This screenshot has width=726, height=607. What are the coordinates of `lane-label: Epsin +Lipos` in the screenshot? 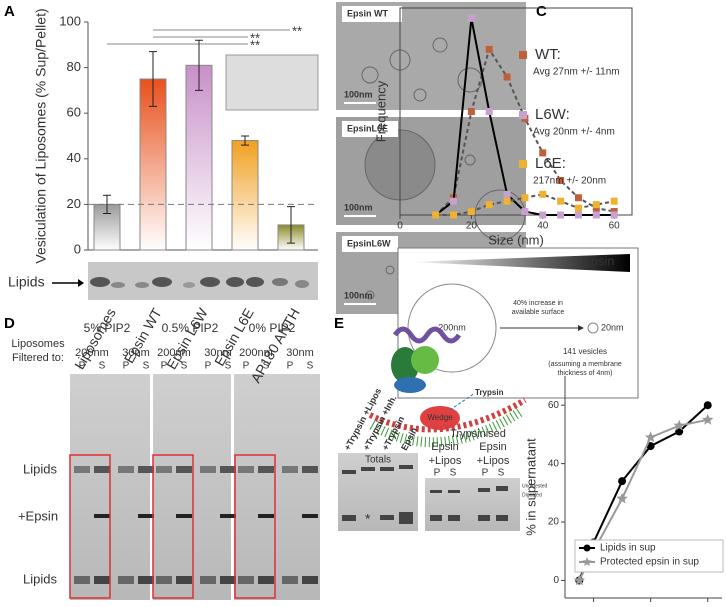 It's located at (493, 454).